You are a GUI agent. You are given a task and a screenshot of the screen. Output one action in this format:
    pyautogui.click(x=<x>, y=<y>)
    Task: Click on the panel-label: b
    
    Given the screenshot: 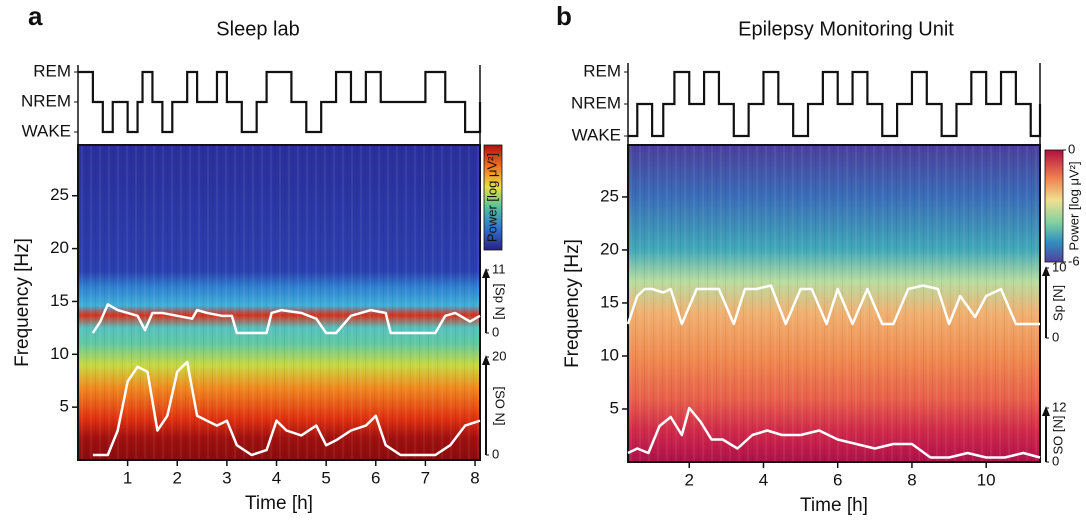 What is the action you would take?
    pyautogui.click(x=564, y=16)
    